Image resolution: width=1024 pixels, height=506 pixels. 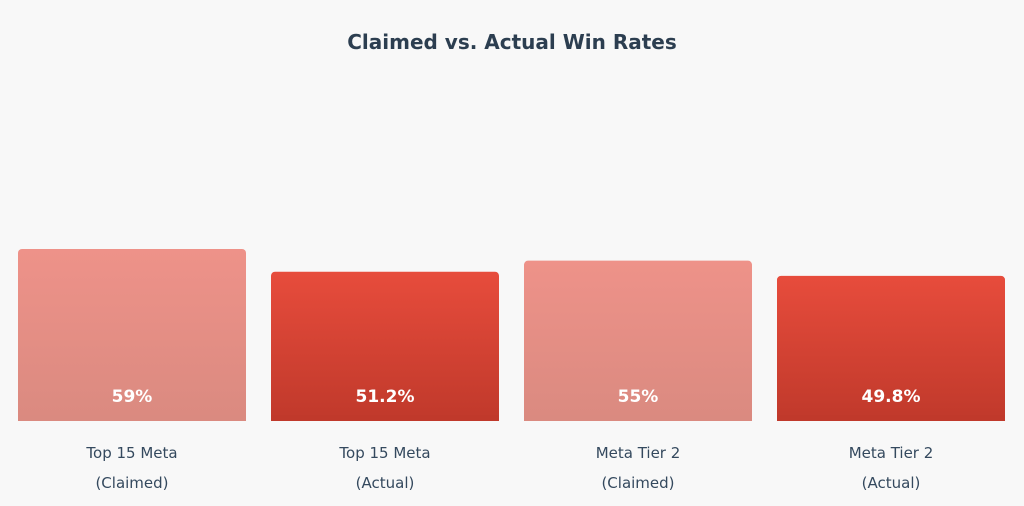 I want to click on bar-value-label: 59%, so click(x=132, y=397).